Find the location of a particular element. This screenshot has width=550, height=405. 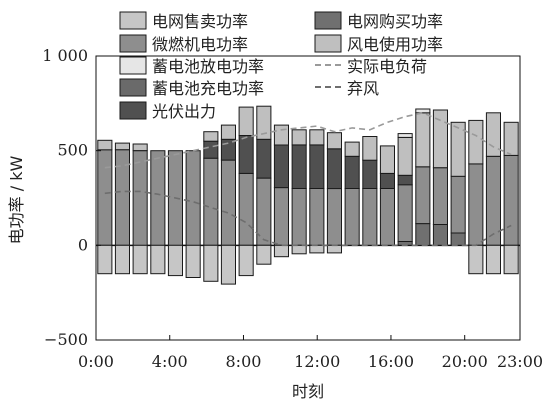

x-tick-label: 20:00 is located at coordinates (465, 361).